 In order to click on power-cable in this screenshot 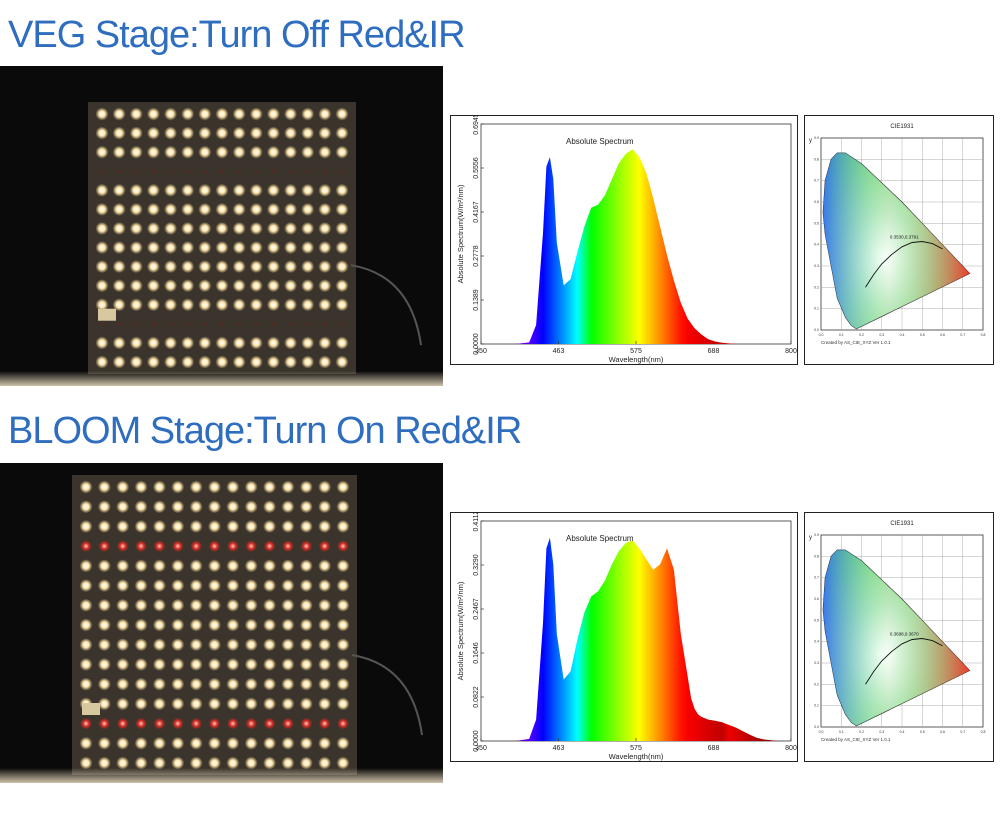, I will do `click(386, 305)`.